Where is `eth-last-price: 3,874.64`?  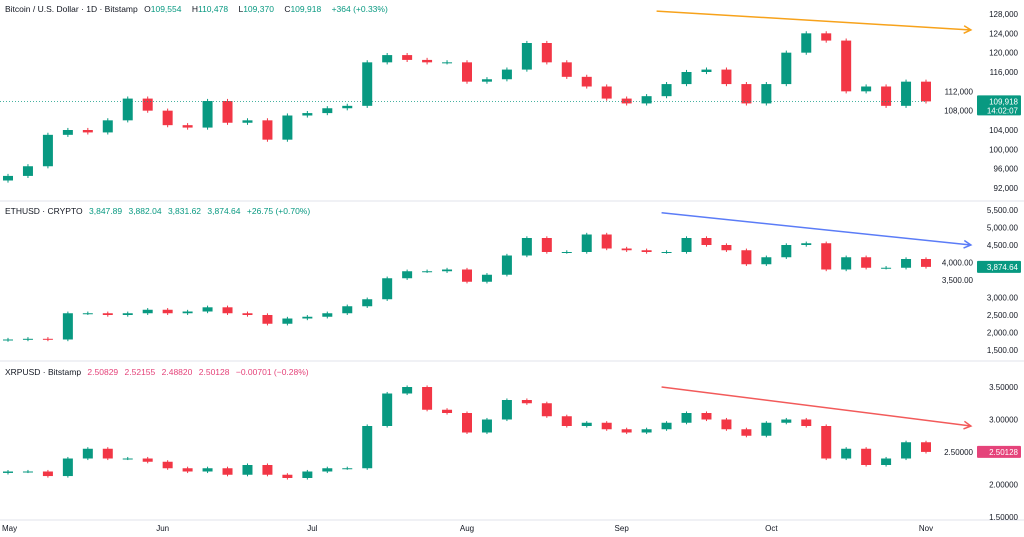 eth-last-price: 3,874.64 is located at coordinates (1003, 267).